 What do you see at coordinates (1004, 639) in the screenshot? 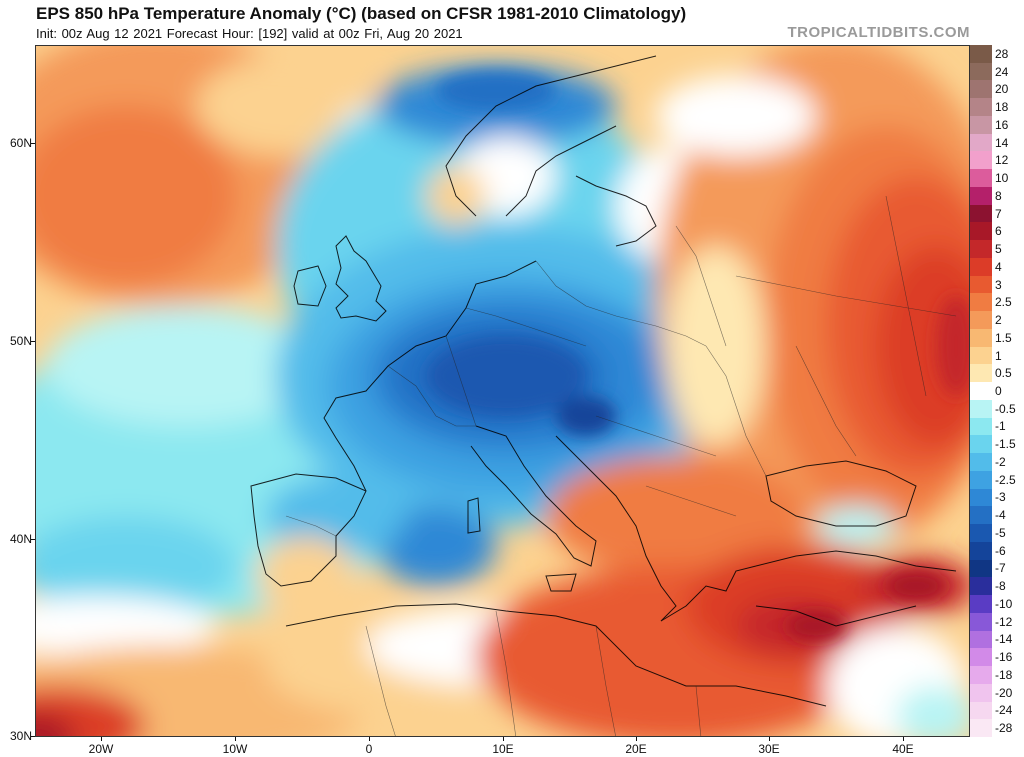
I see `legend-label: -14` at bounding box center [1004, 639].